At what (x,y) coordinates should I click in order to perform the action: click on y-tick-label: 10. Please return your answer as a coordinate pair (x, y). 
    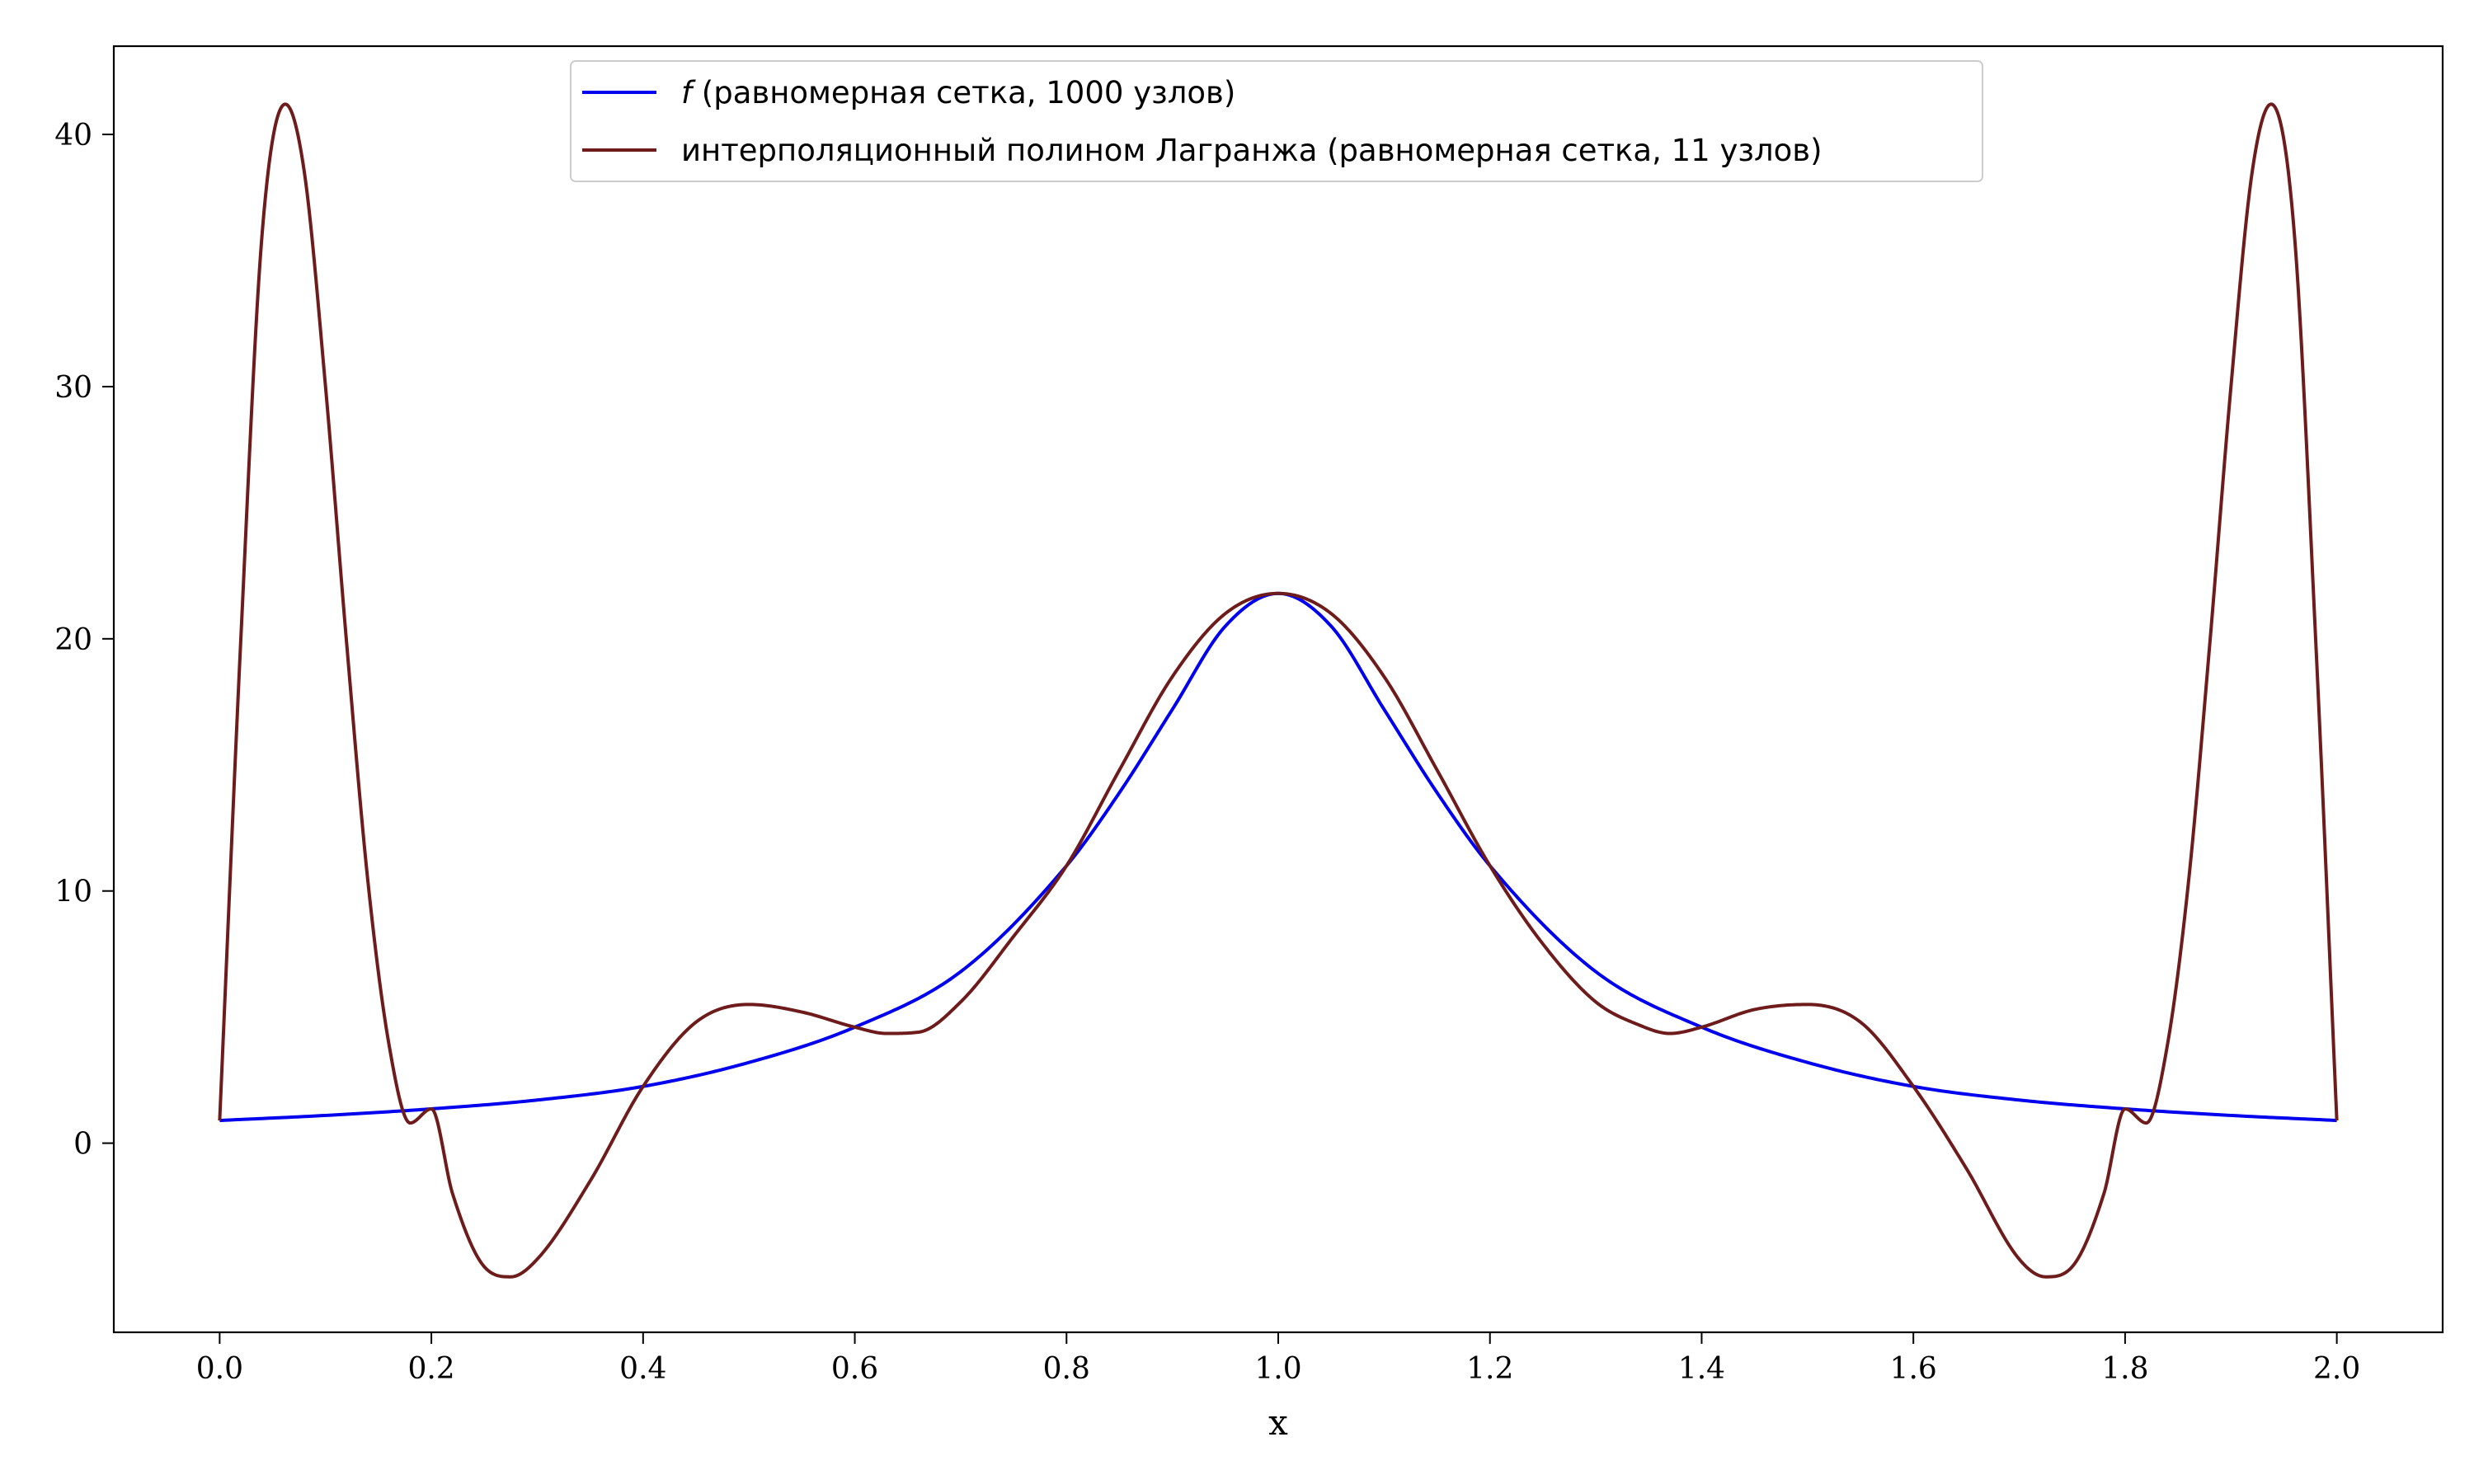
    Looking at the image, I should click on (73, 892).